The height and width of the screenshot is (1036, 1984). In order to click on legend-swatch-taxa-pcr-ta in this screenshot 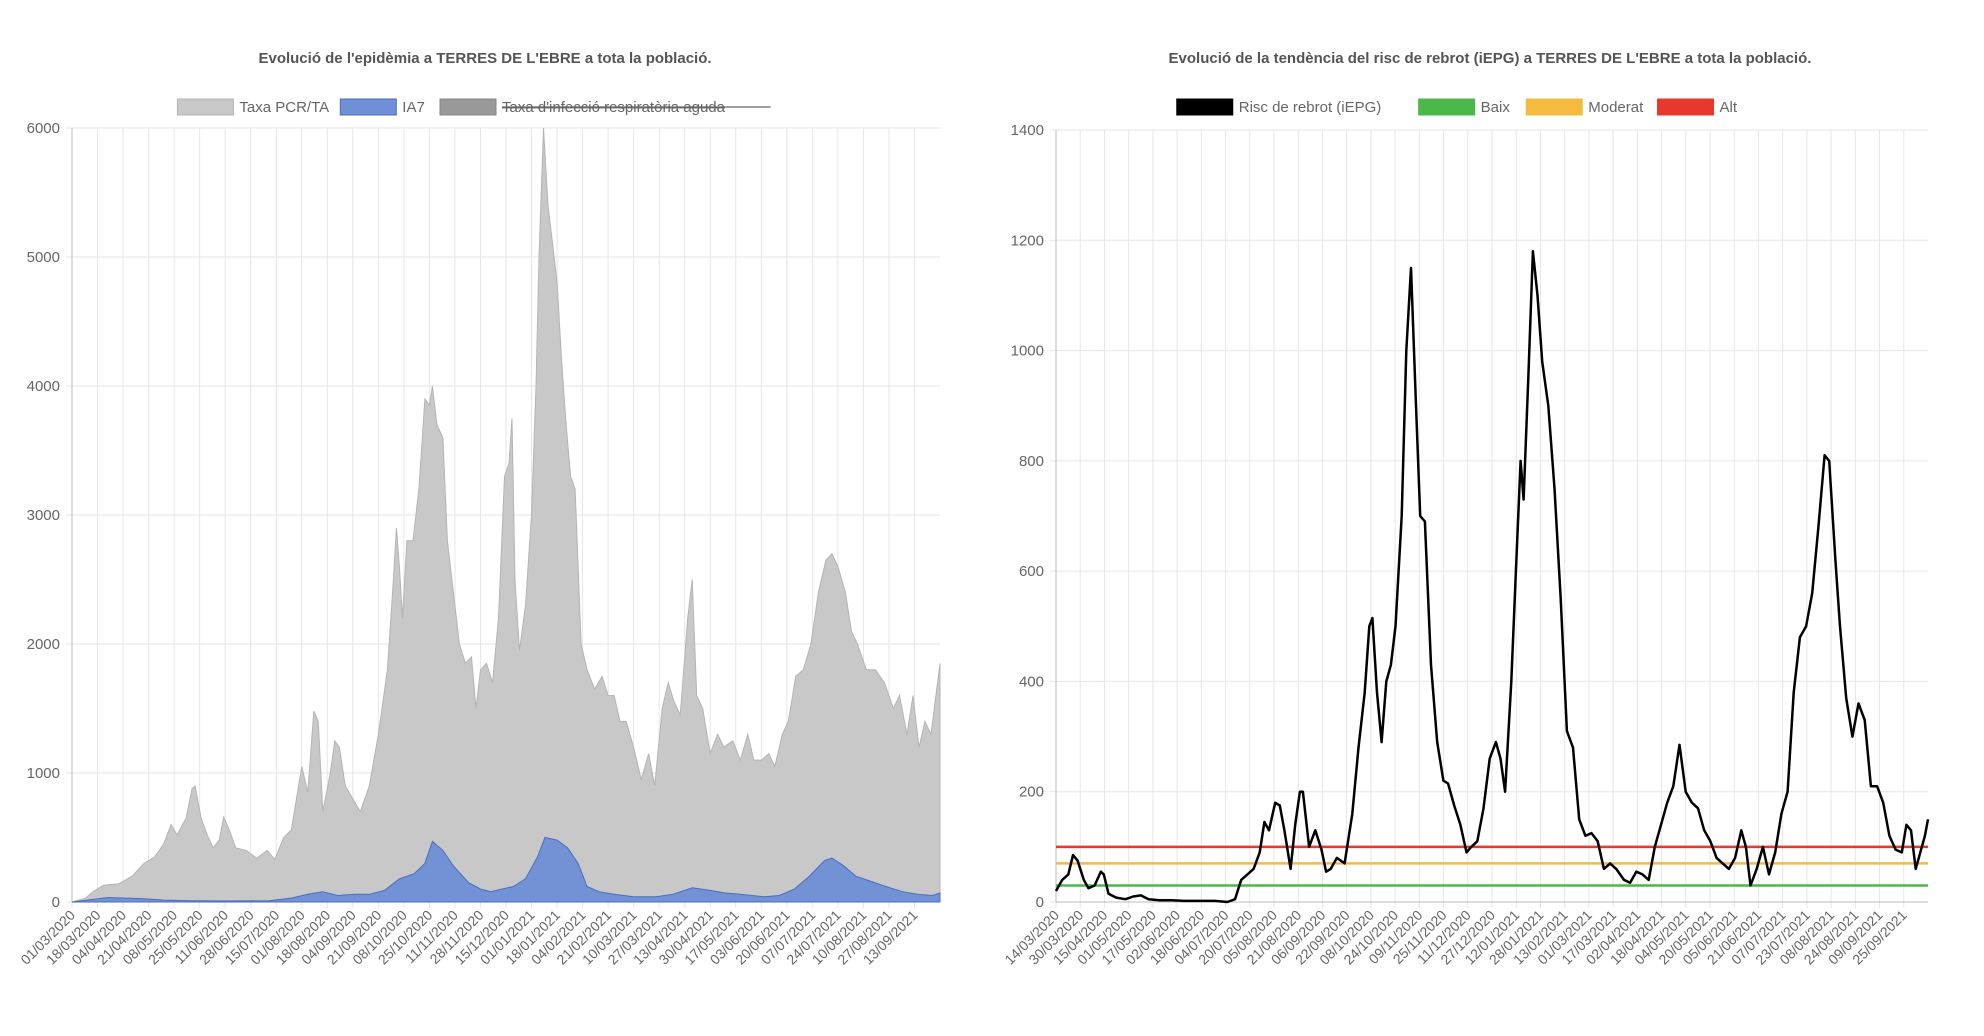, I will do `click(205, 107)`.